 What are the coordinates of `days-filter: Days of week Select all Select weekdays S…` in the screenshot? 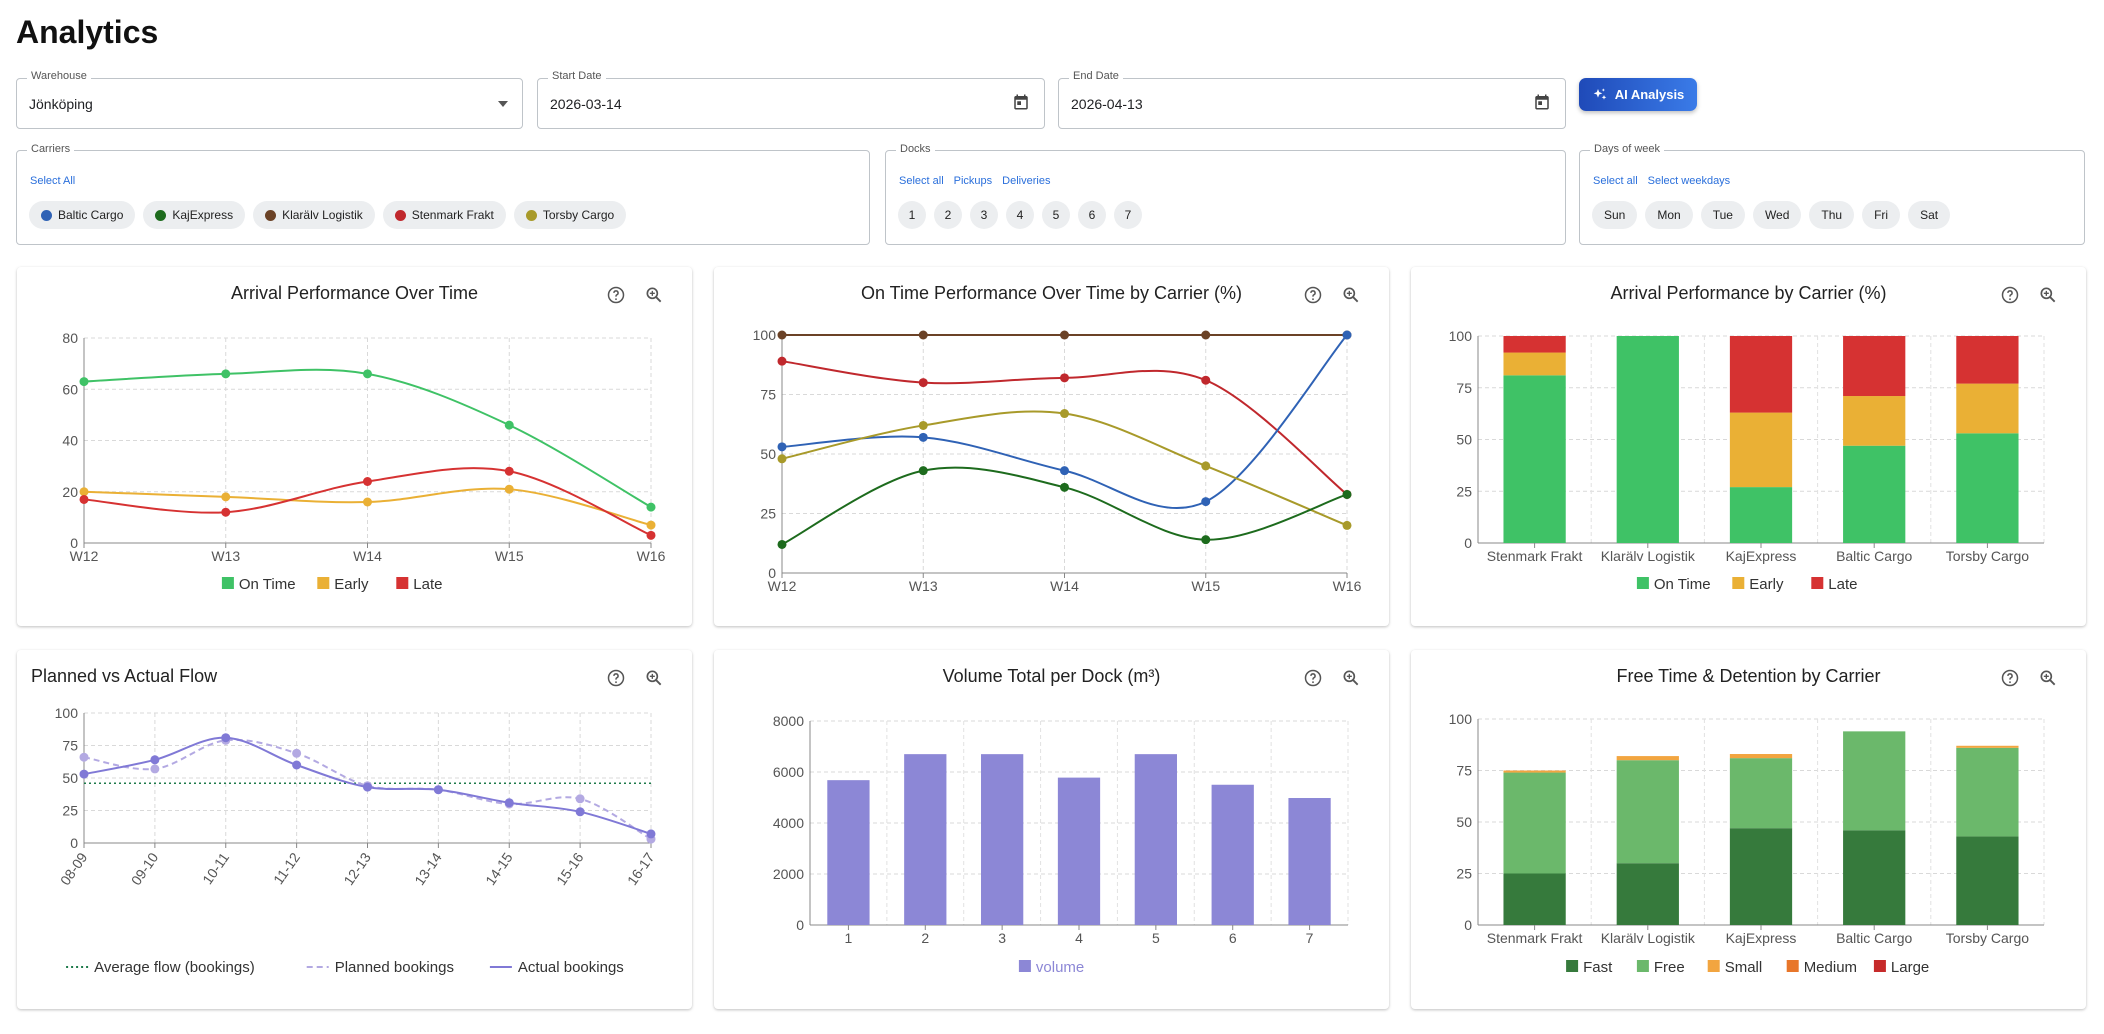 It's located at (1832, 194).